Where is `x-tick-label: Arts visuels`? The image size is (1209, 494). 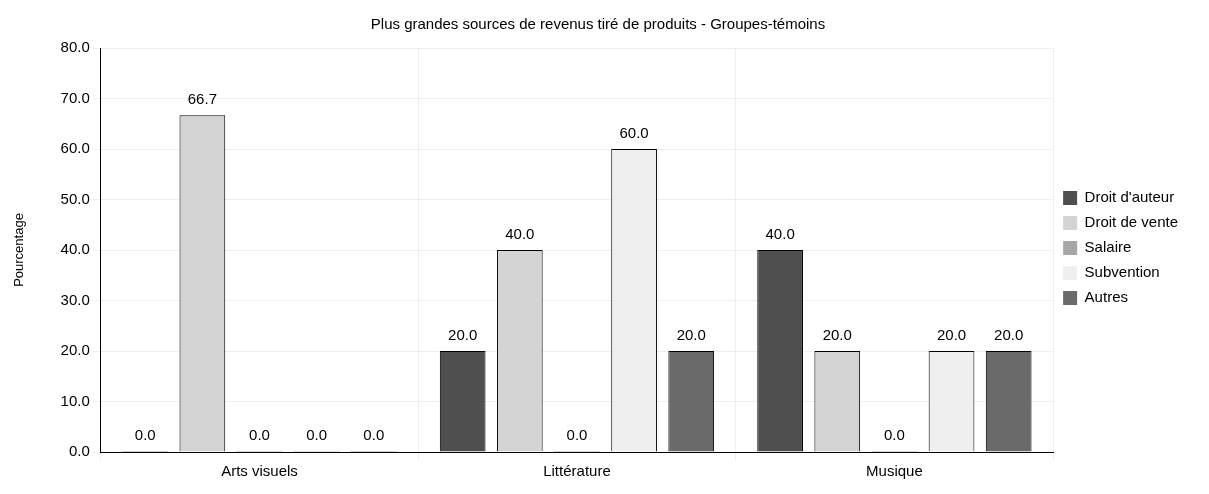 x-tick-label: Arts visuels is located at coordinates (259, 471).